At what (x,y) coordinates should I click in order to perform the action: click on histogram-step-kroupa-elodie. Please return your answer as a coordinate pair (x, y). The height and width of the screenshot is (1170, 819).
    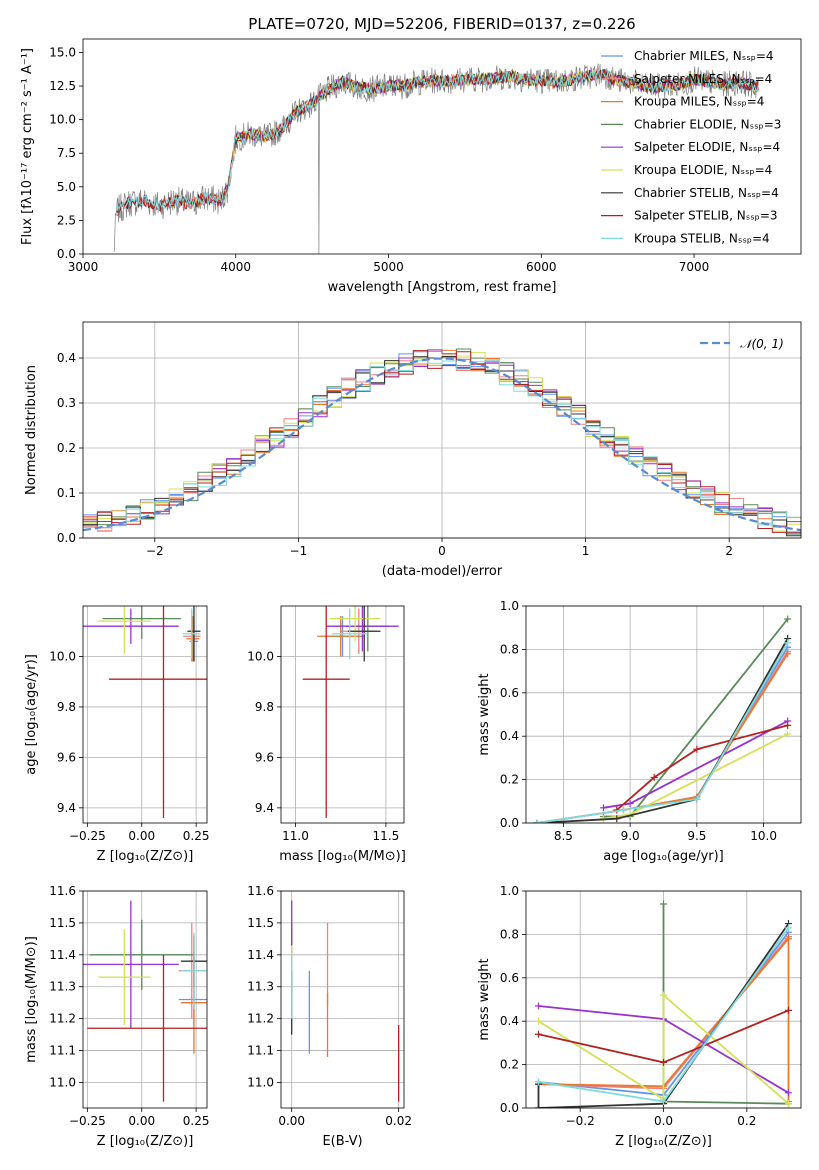
    Looking at the image, I should click on (442, 442).